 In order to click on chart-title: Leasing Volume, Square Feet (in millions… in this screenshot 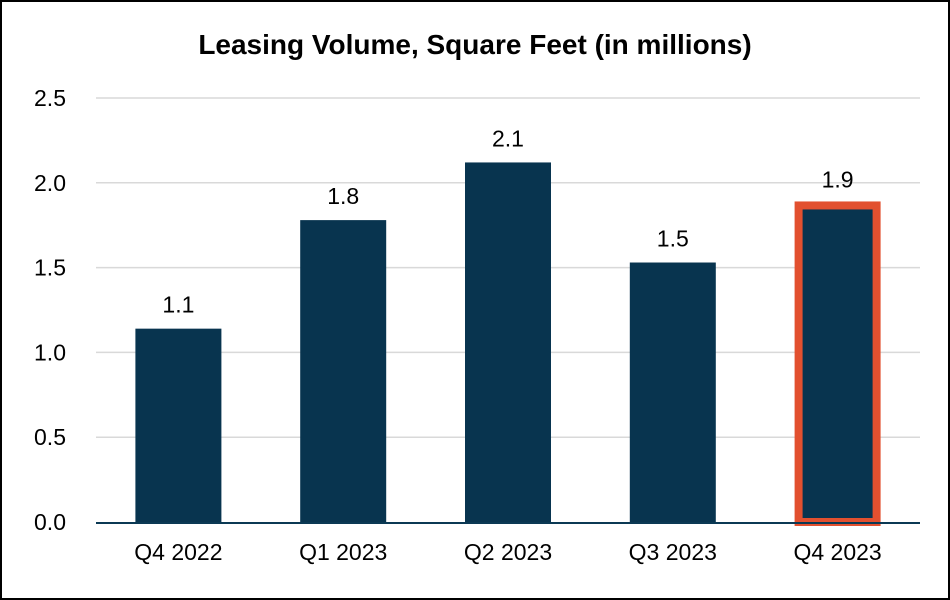, I will do `click(474, 44)`.